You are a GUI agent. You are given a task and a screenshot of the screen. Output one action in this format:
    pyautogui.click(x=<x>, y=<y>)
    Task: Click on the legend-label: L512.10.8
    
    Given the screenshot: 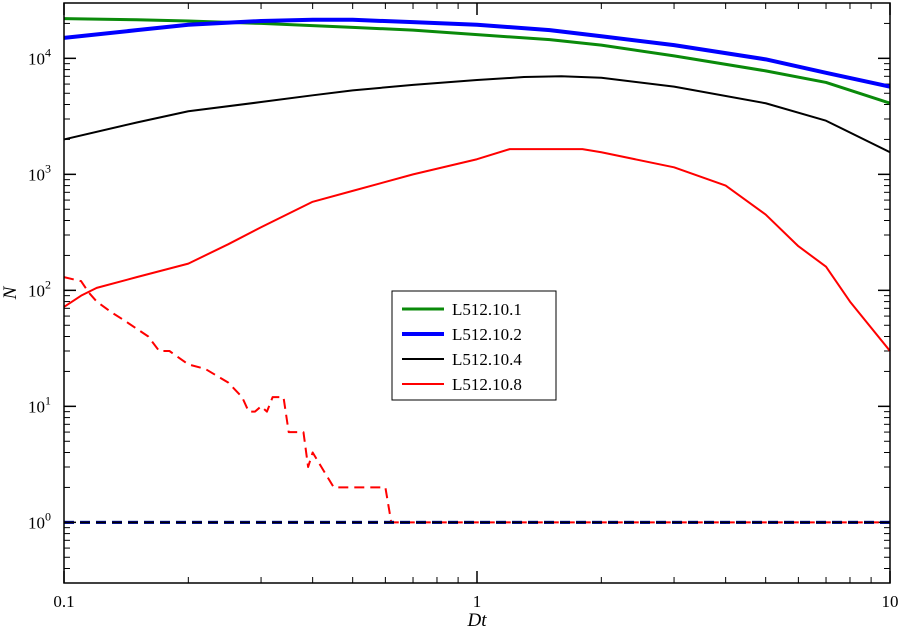 What is the action you would take?
    pyautogui.click(x=487, y=384)
    